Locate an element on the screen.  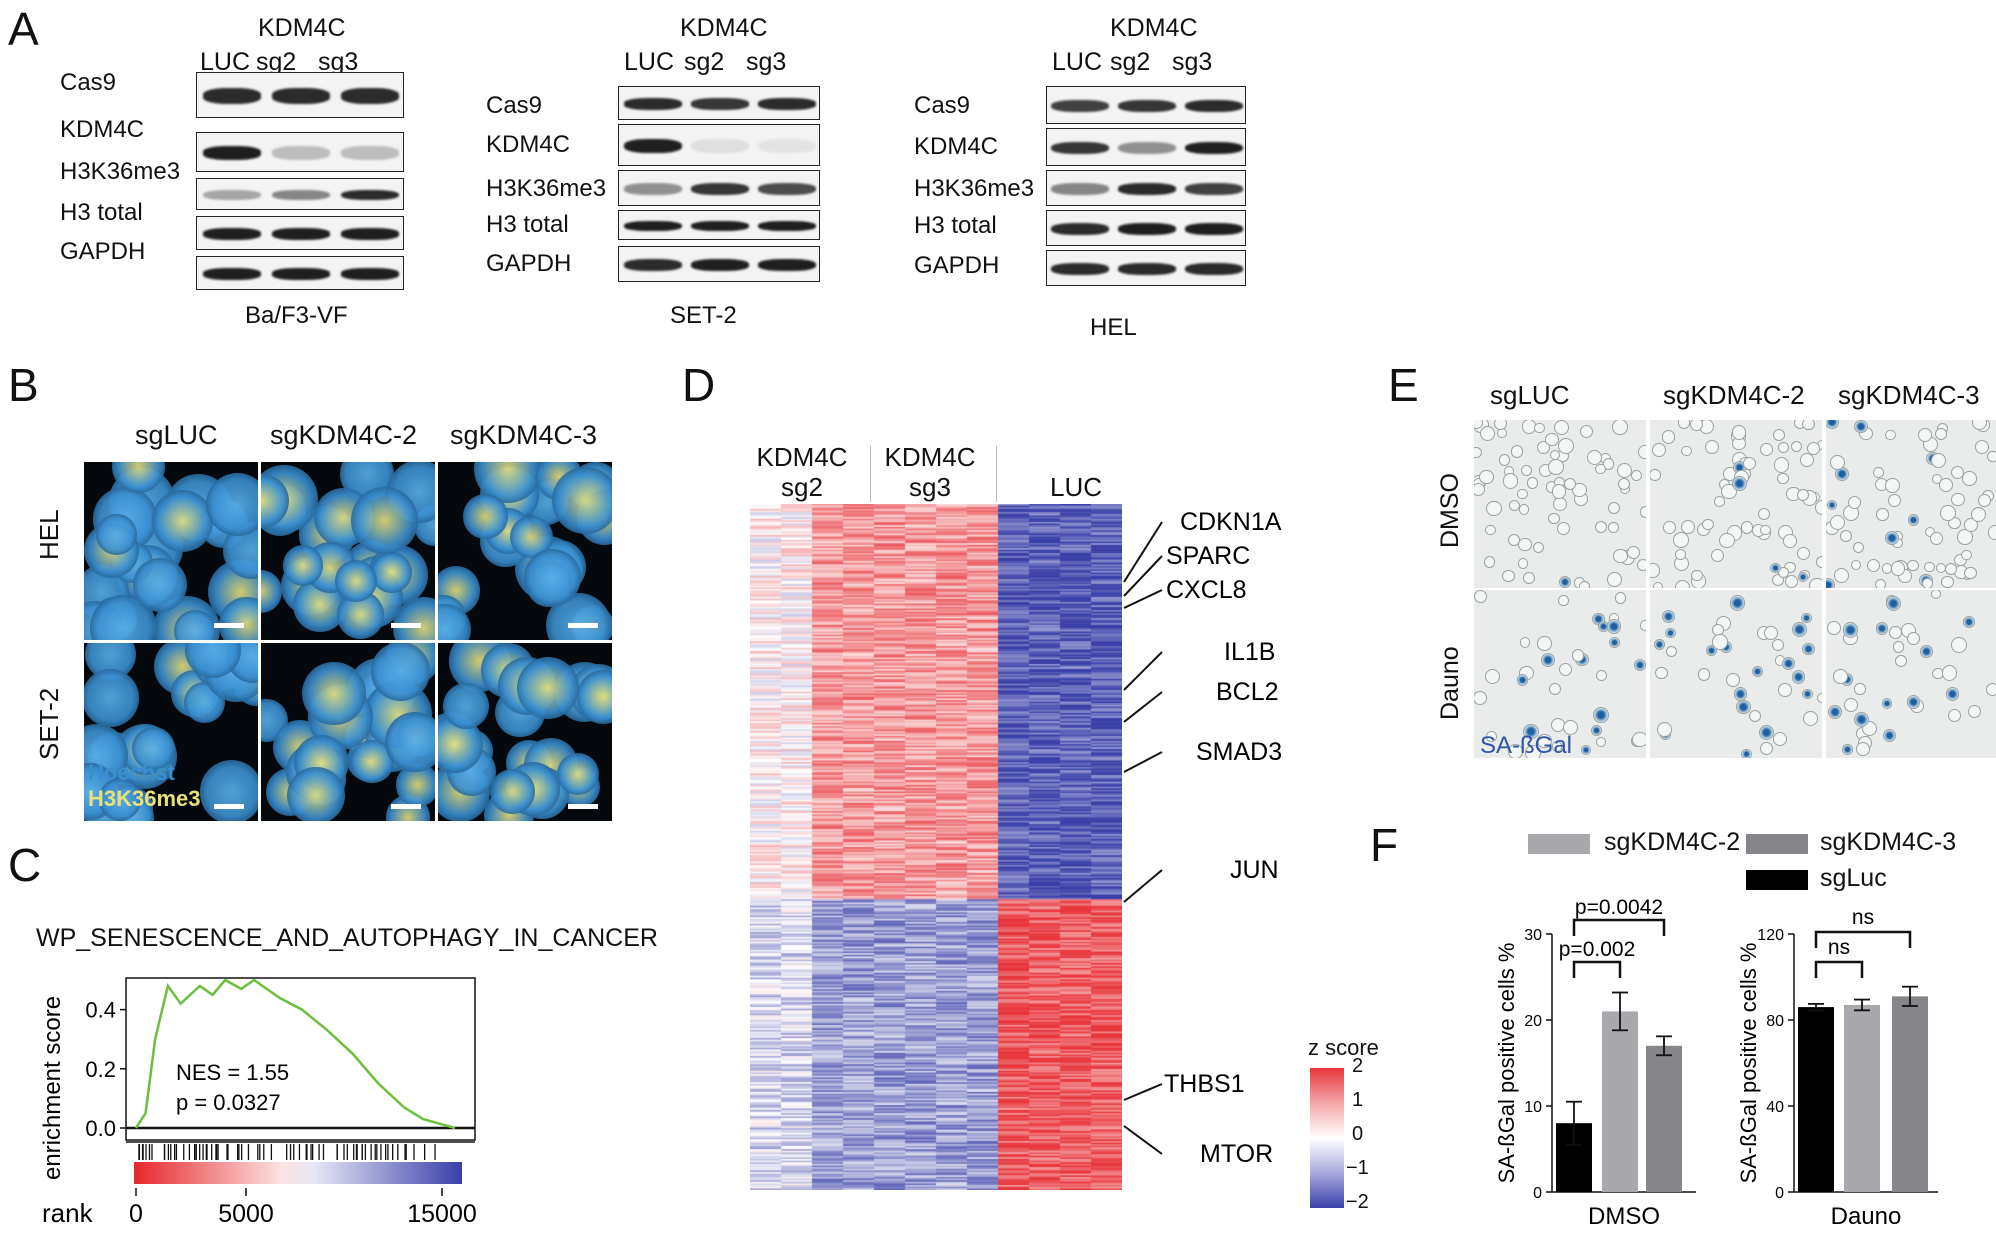
blot-cell-line: HEL is located at coordinates (1113, 327).